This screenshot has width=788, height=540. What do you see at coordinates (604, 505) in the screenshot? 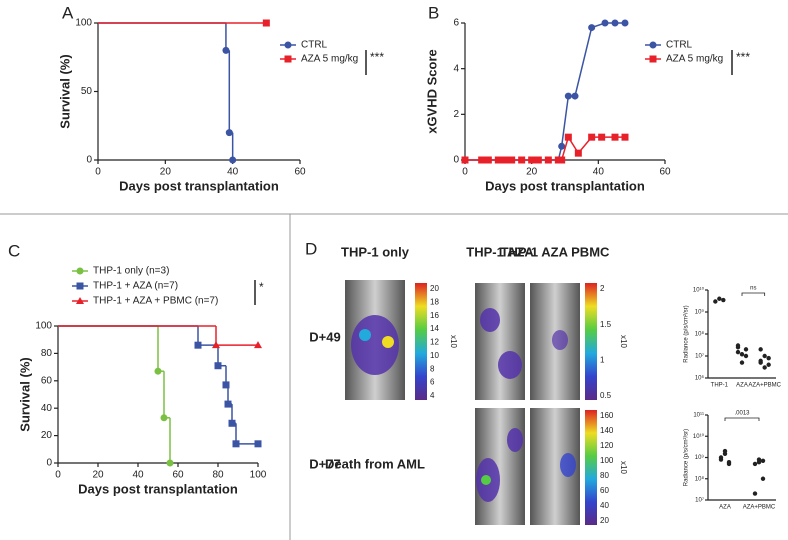
I see `colorbar-tick-label: 40` at bounding box center [604, 505].